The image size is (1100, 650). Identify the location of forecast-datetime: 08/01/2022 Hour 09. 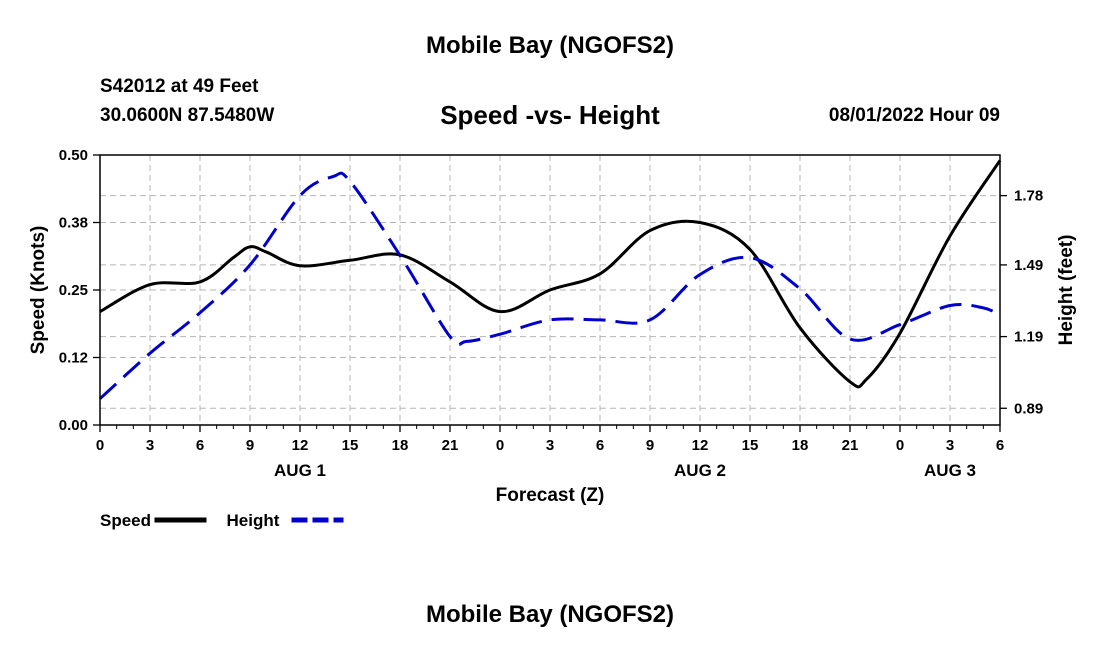
(914, 115).